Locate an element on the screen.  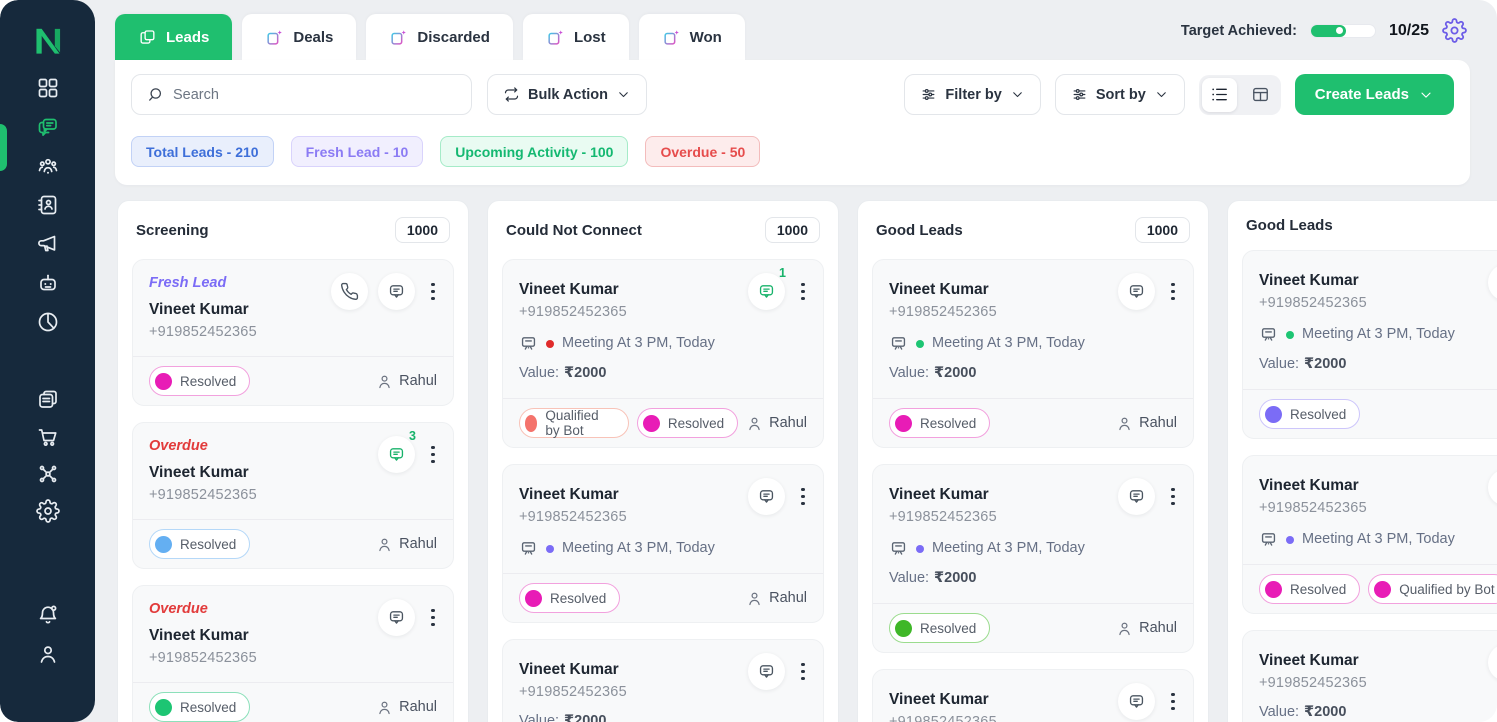
sort-by-button: Sort by is located at coordinates (1119, 94).